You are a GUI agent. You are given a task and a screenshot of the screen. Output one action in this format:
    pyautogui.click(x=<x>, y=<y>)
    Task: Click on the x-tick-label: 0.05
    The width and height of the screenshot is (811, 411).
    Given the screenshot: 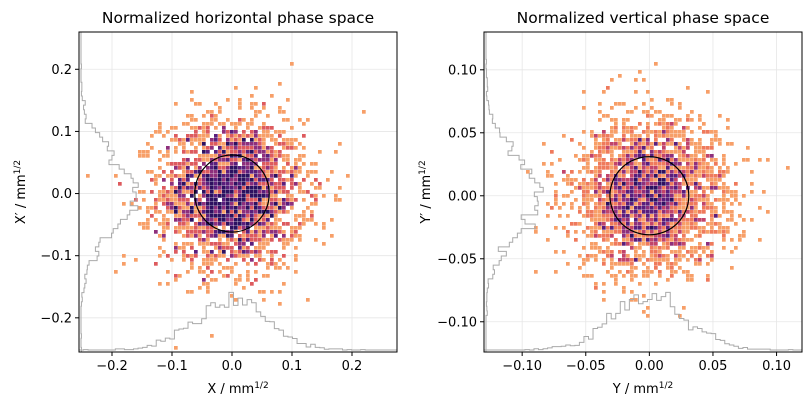 What is the action you would take?
    pyautogui.click(x=712, y=366)
    